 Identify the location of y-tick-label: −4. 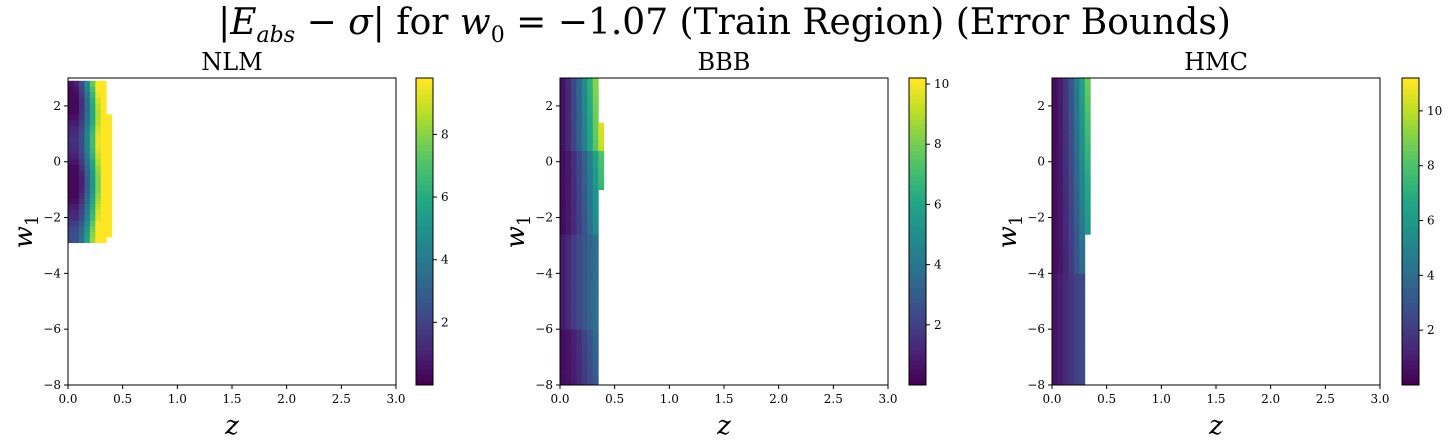
(1036, 273).